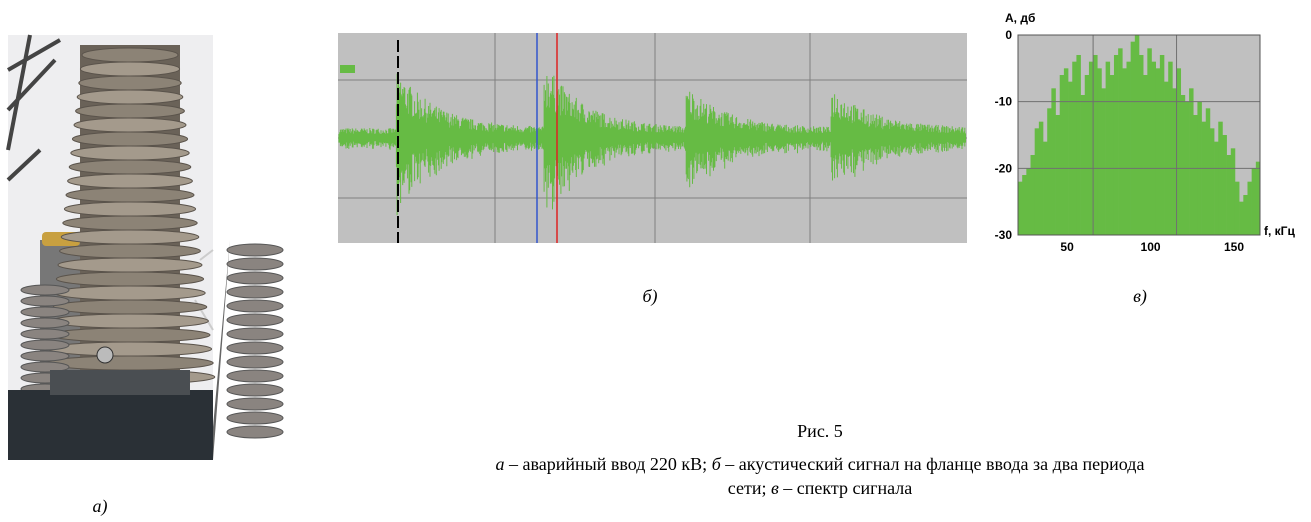 Image resolution: width=1311 pixels, height=522 pixels. I want to click on y-axis-label: А, дб, so click(1020, 18).